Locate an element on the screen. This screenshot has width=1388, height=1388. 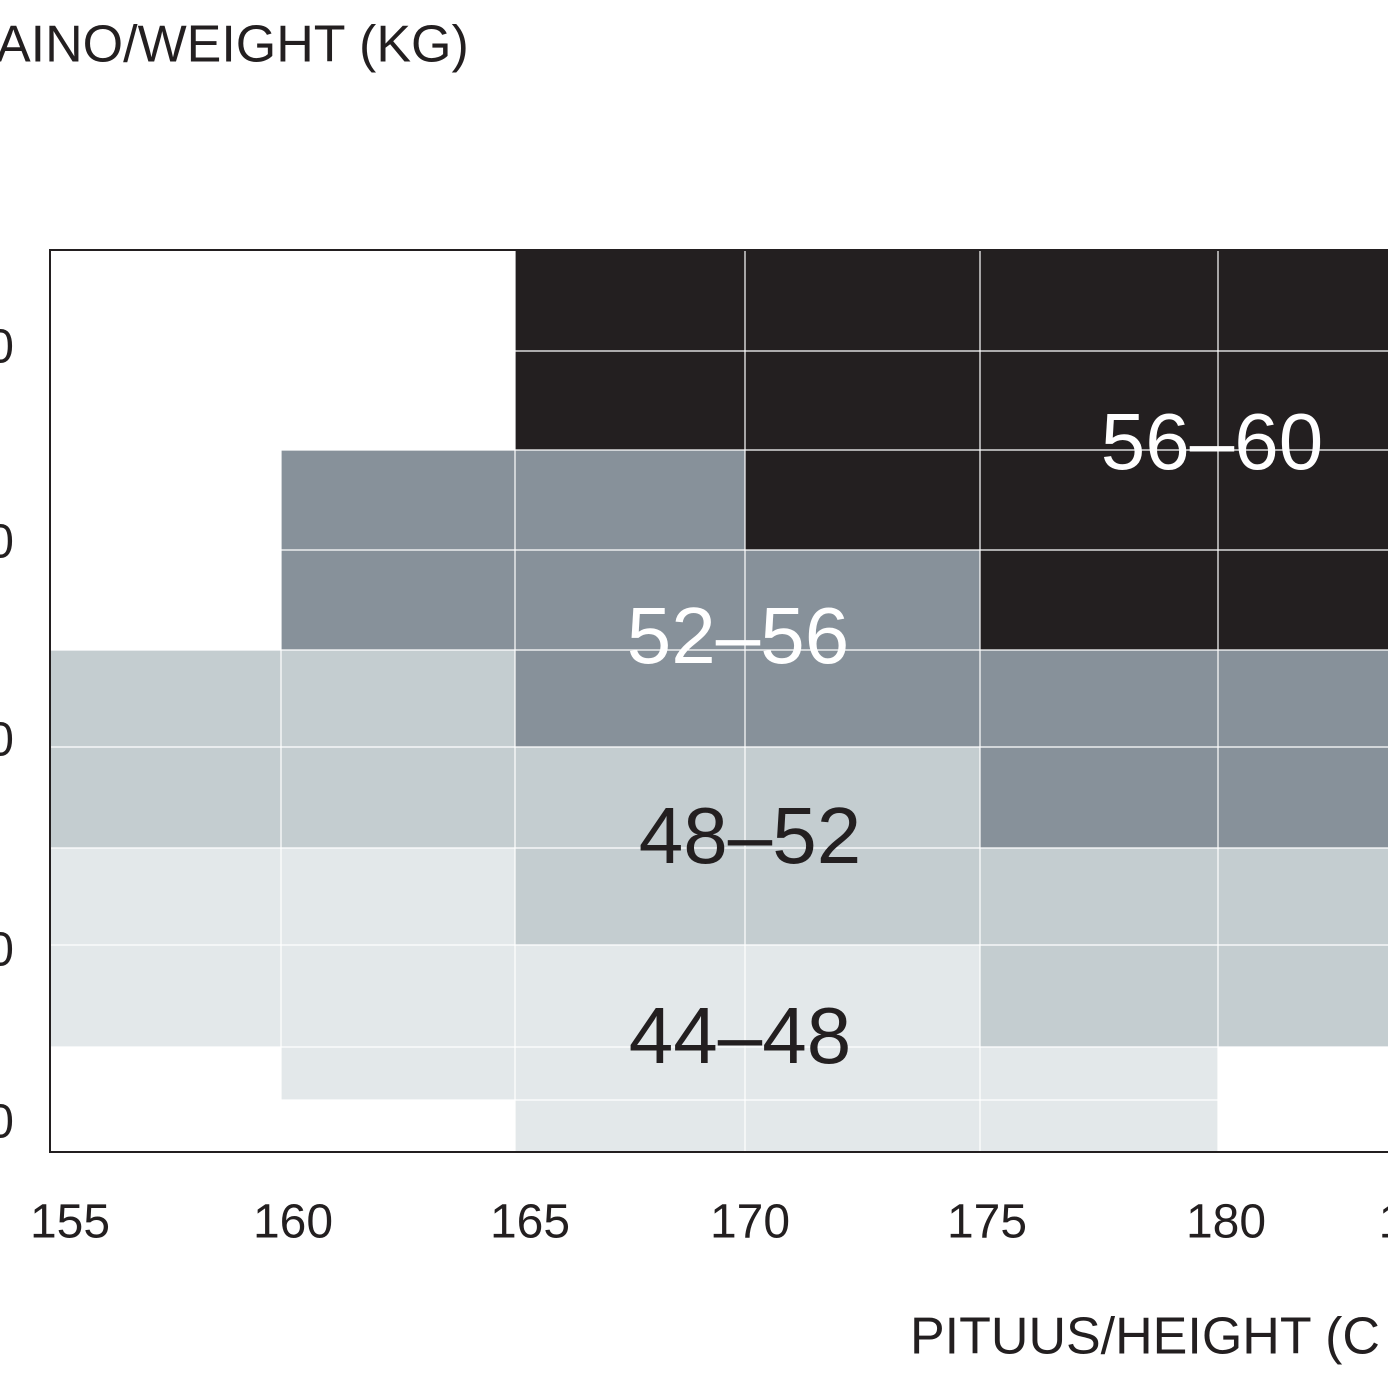
x-tick-label: 180 is located at coordinates (1226, 1222).